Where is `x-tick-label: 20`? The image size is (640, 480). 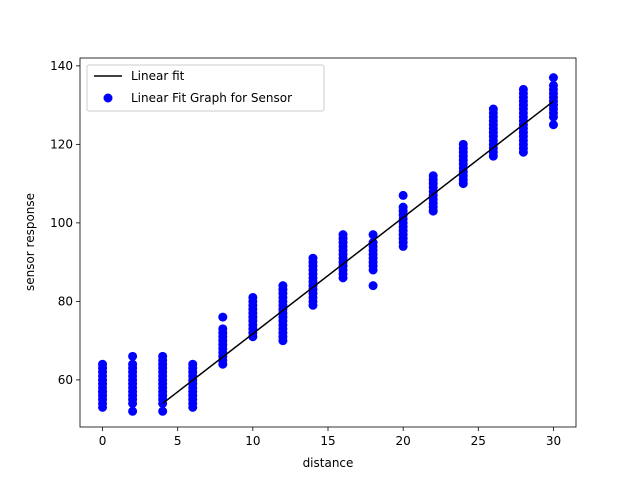 x-tick-label: 20 is located at coordinates (403, 441).